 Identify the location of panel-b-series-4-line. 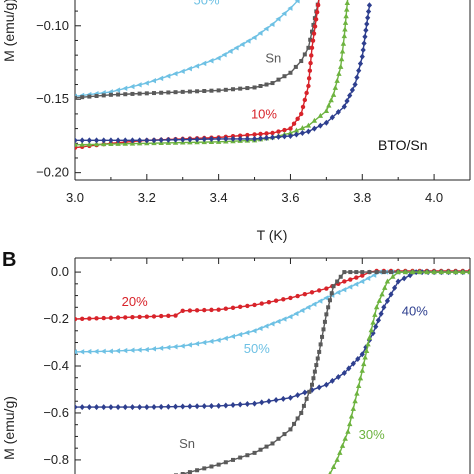
(399, 372).